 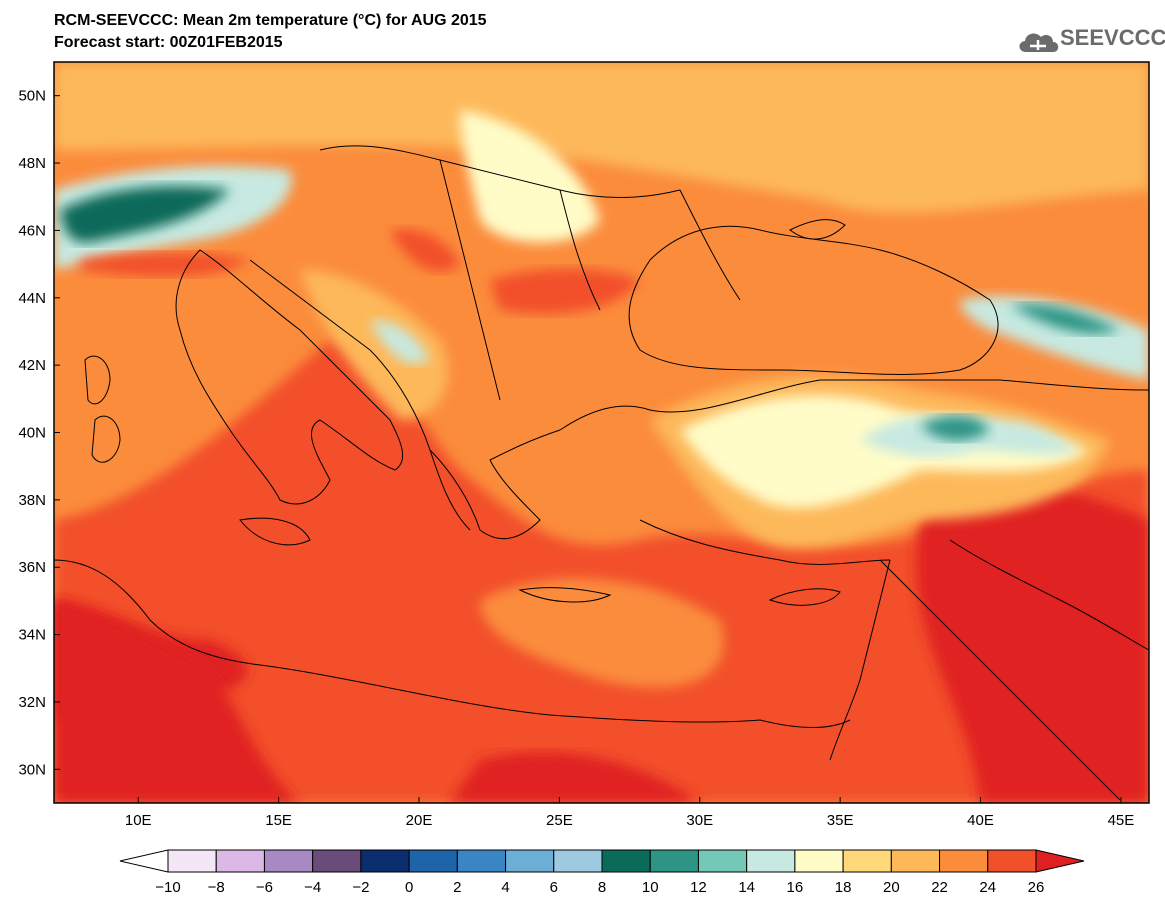 What do you see at coordinates (360, 887) in the screenshot?
I see `colorbar-label: −2` at bounding box center [360, 887].